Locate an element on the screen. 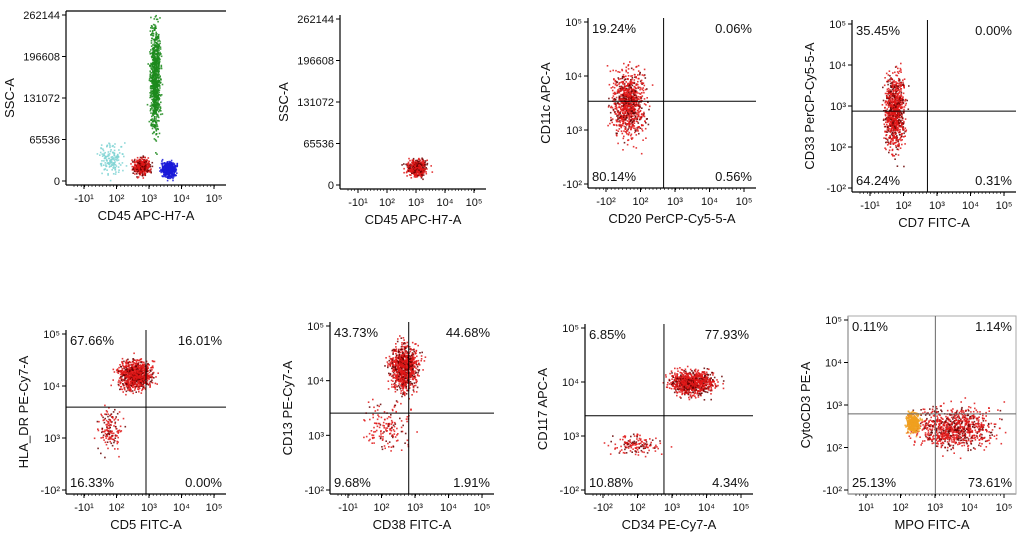  quadrant-label-lr: 1.91% is located at coordinates (471, 482).